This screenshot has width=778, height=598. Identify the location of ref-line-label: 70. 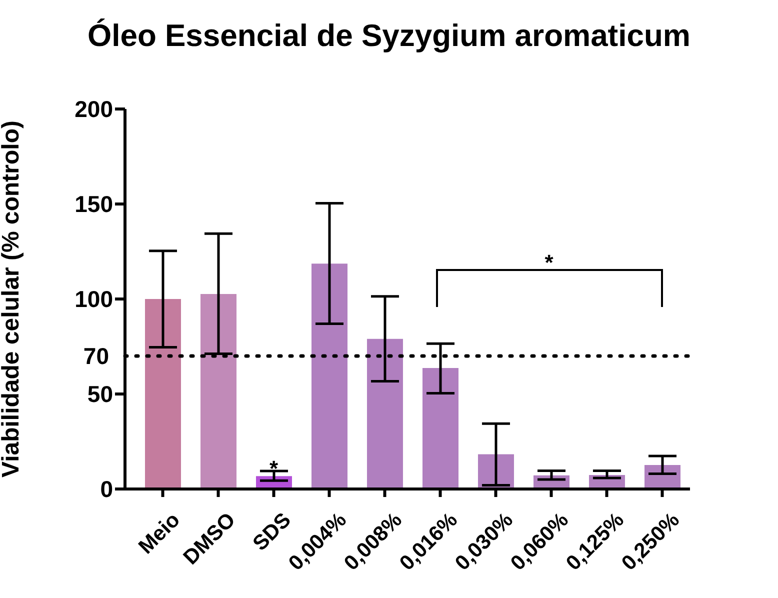
(96, 356).